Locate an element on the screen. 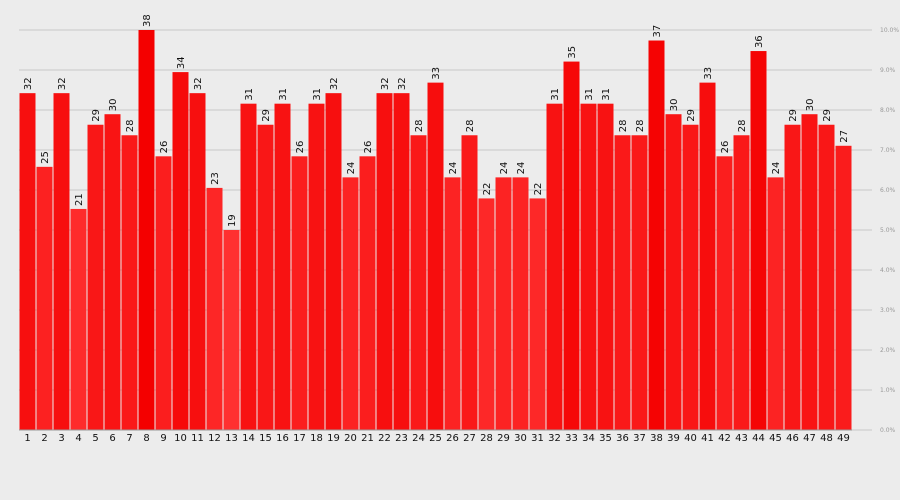 This screenshot has width=900, height=500. y-tick-label: 0.0% is located at coordinates (888, 430).